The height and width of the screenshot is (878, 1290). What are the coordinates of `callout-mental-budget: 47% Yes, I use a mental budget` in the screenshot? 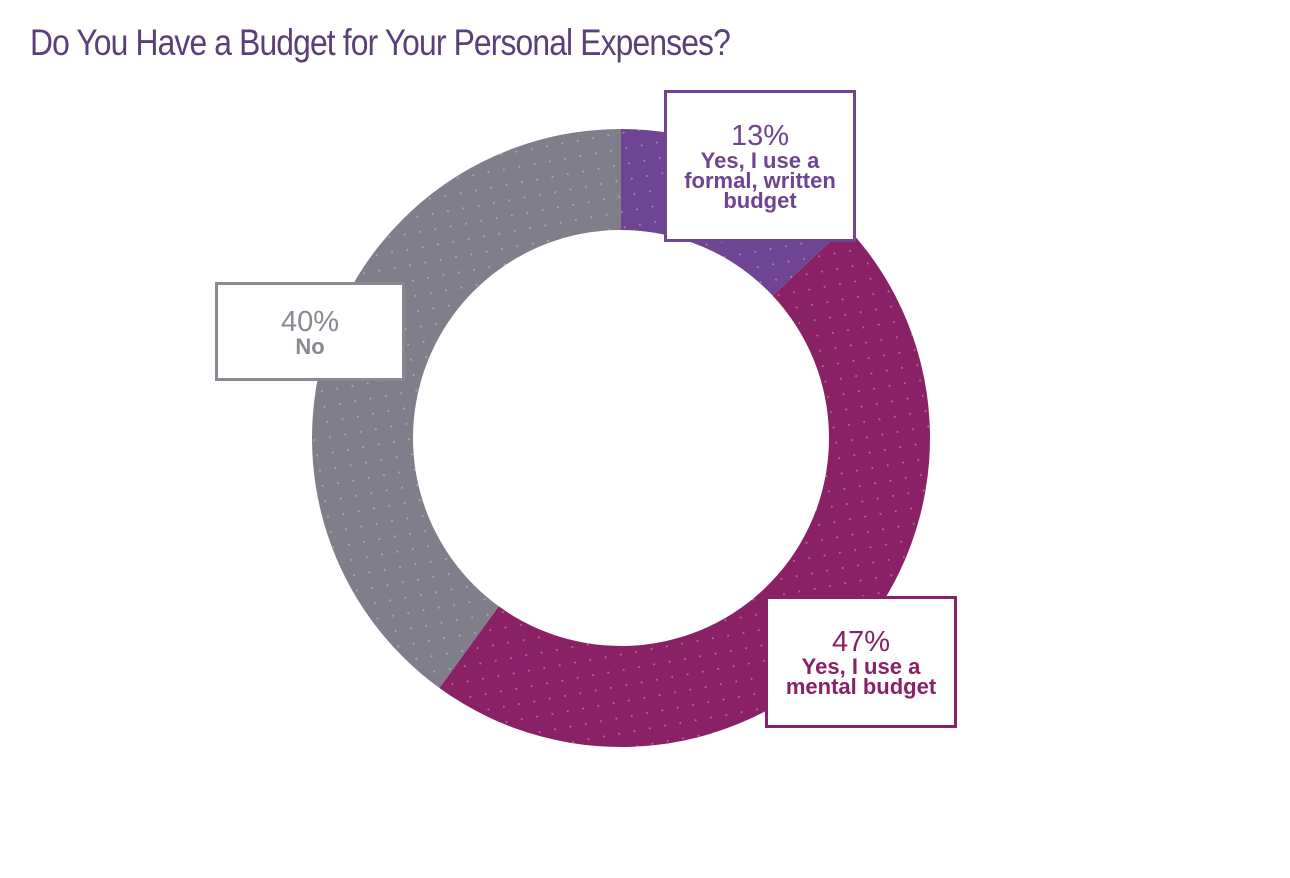 It's located at (861, 662).